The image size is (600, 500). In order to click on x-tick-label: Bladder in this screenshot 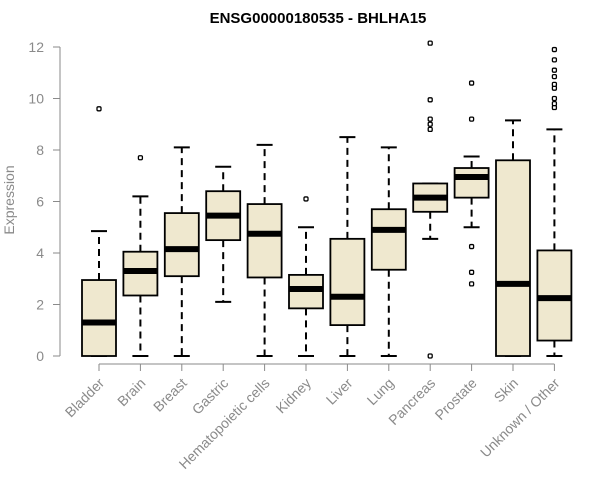, I will do `click(85, 398)`.